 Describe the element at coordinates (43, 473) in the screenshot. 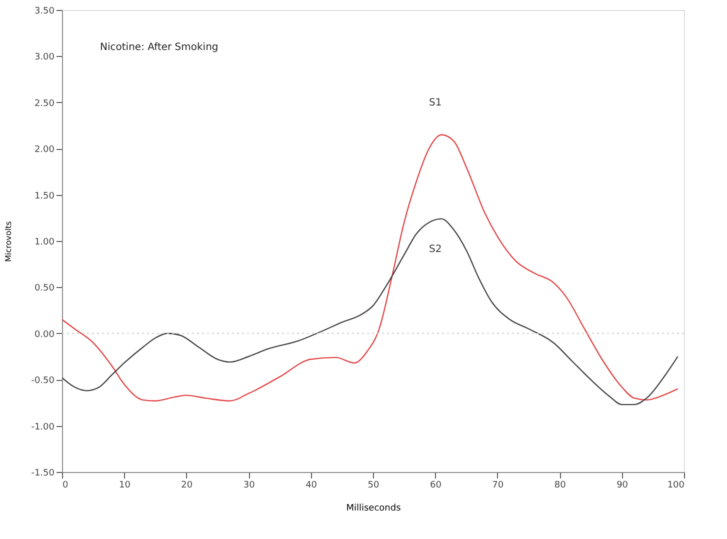

I see `y-tick-label: -1.50` at that location.